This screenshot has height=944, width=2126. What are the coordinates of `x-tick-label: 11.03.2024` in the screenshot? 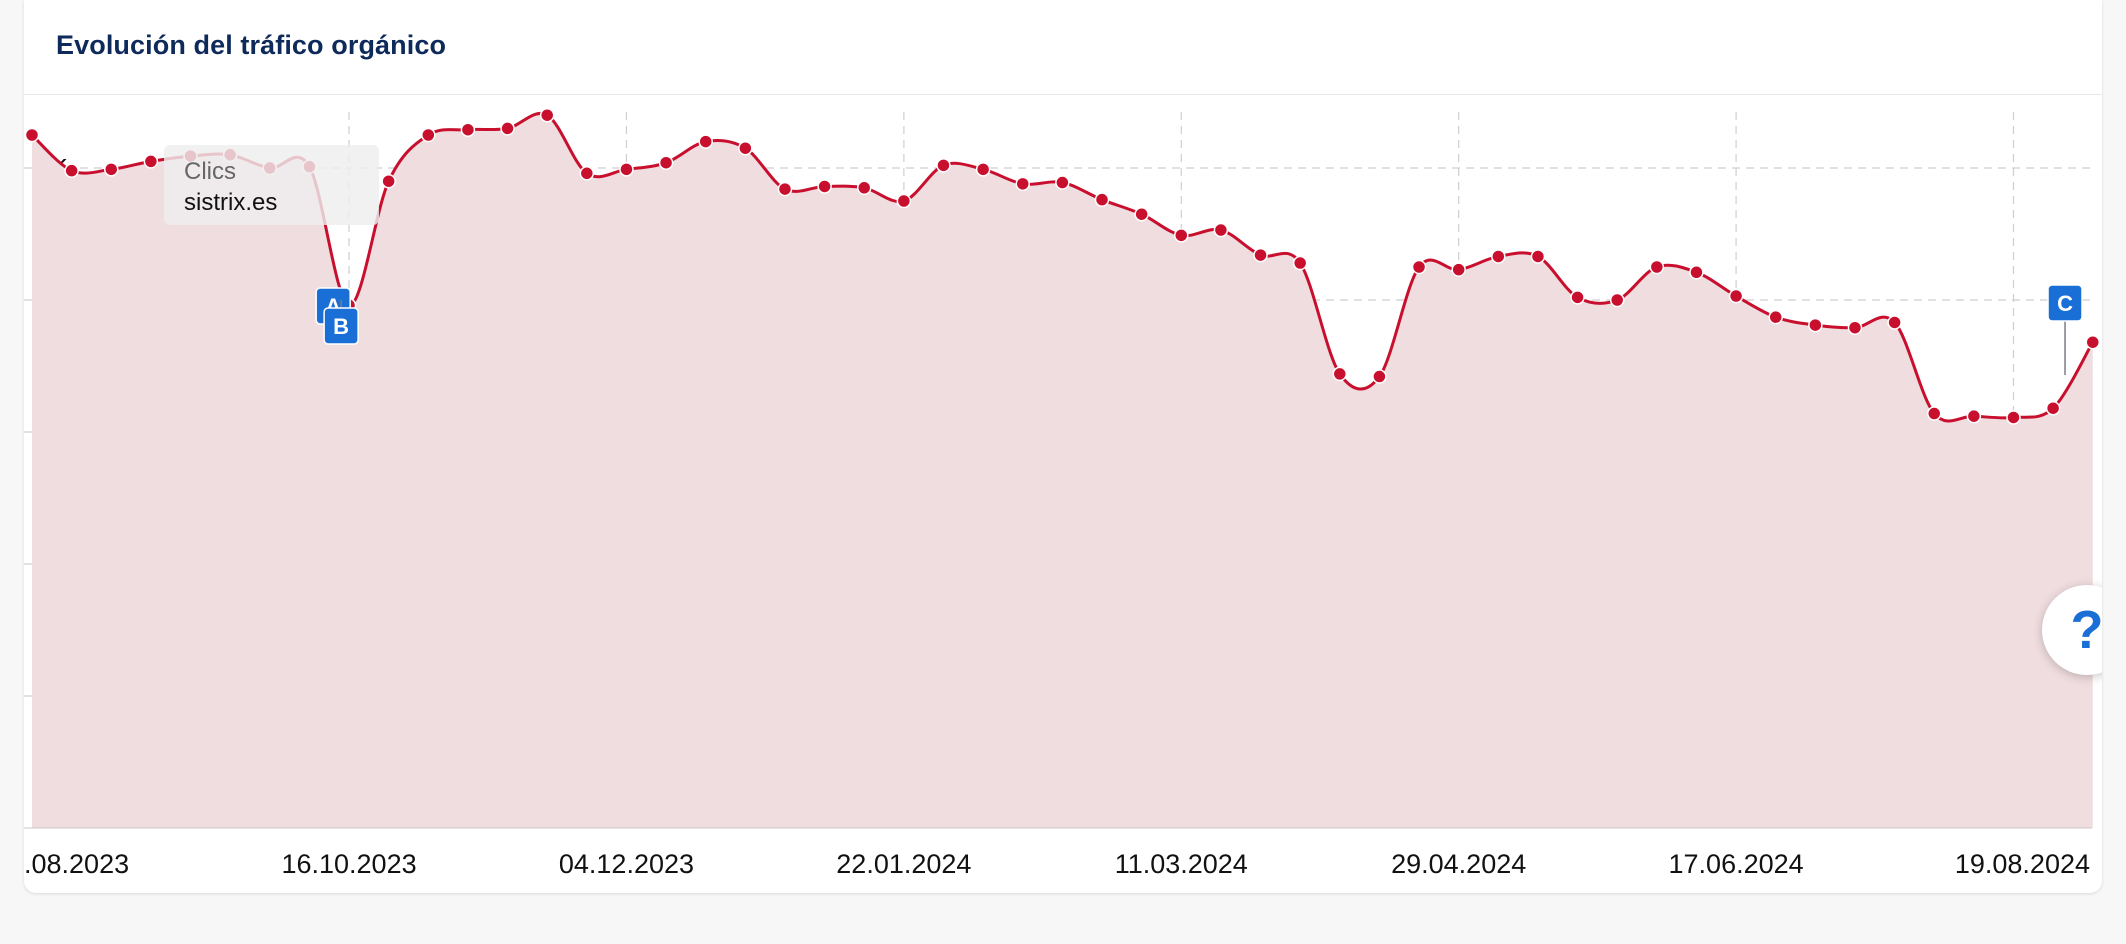 It's located at (1181, 864).